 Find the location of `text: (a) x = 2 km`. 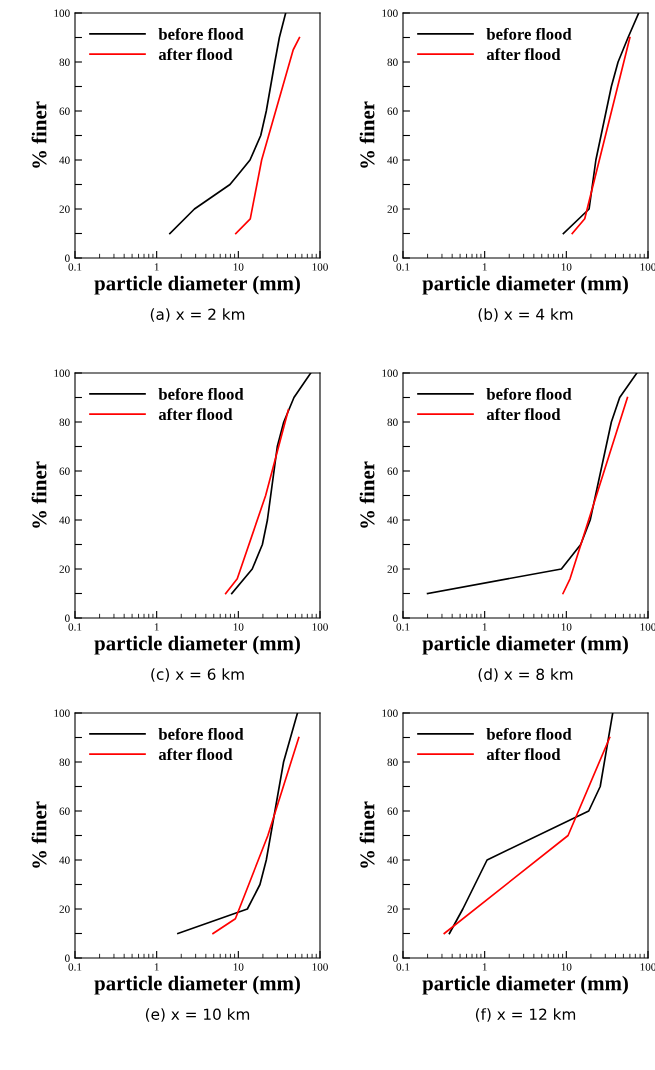

text: (a) x = 2 km is located at coordinates (197, 315).